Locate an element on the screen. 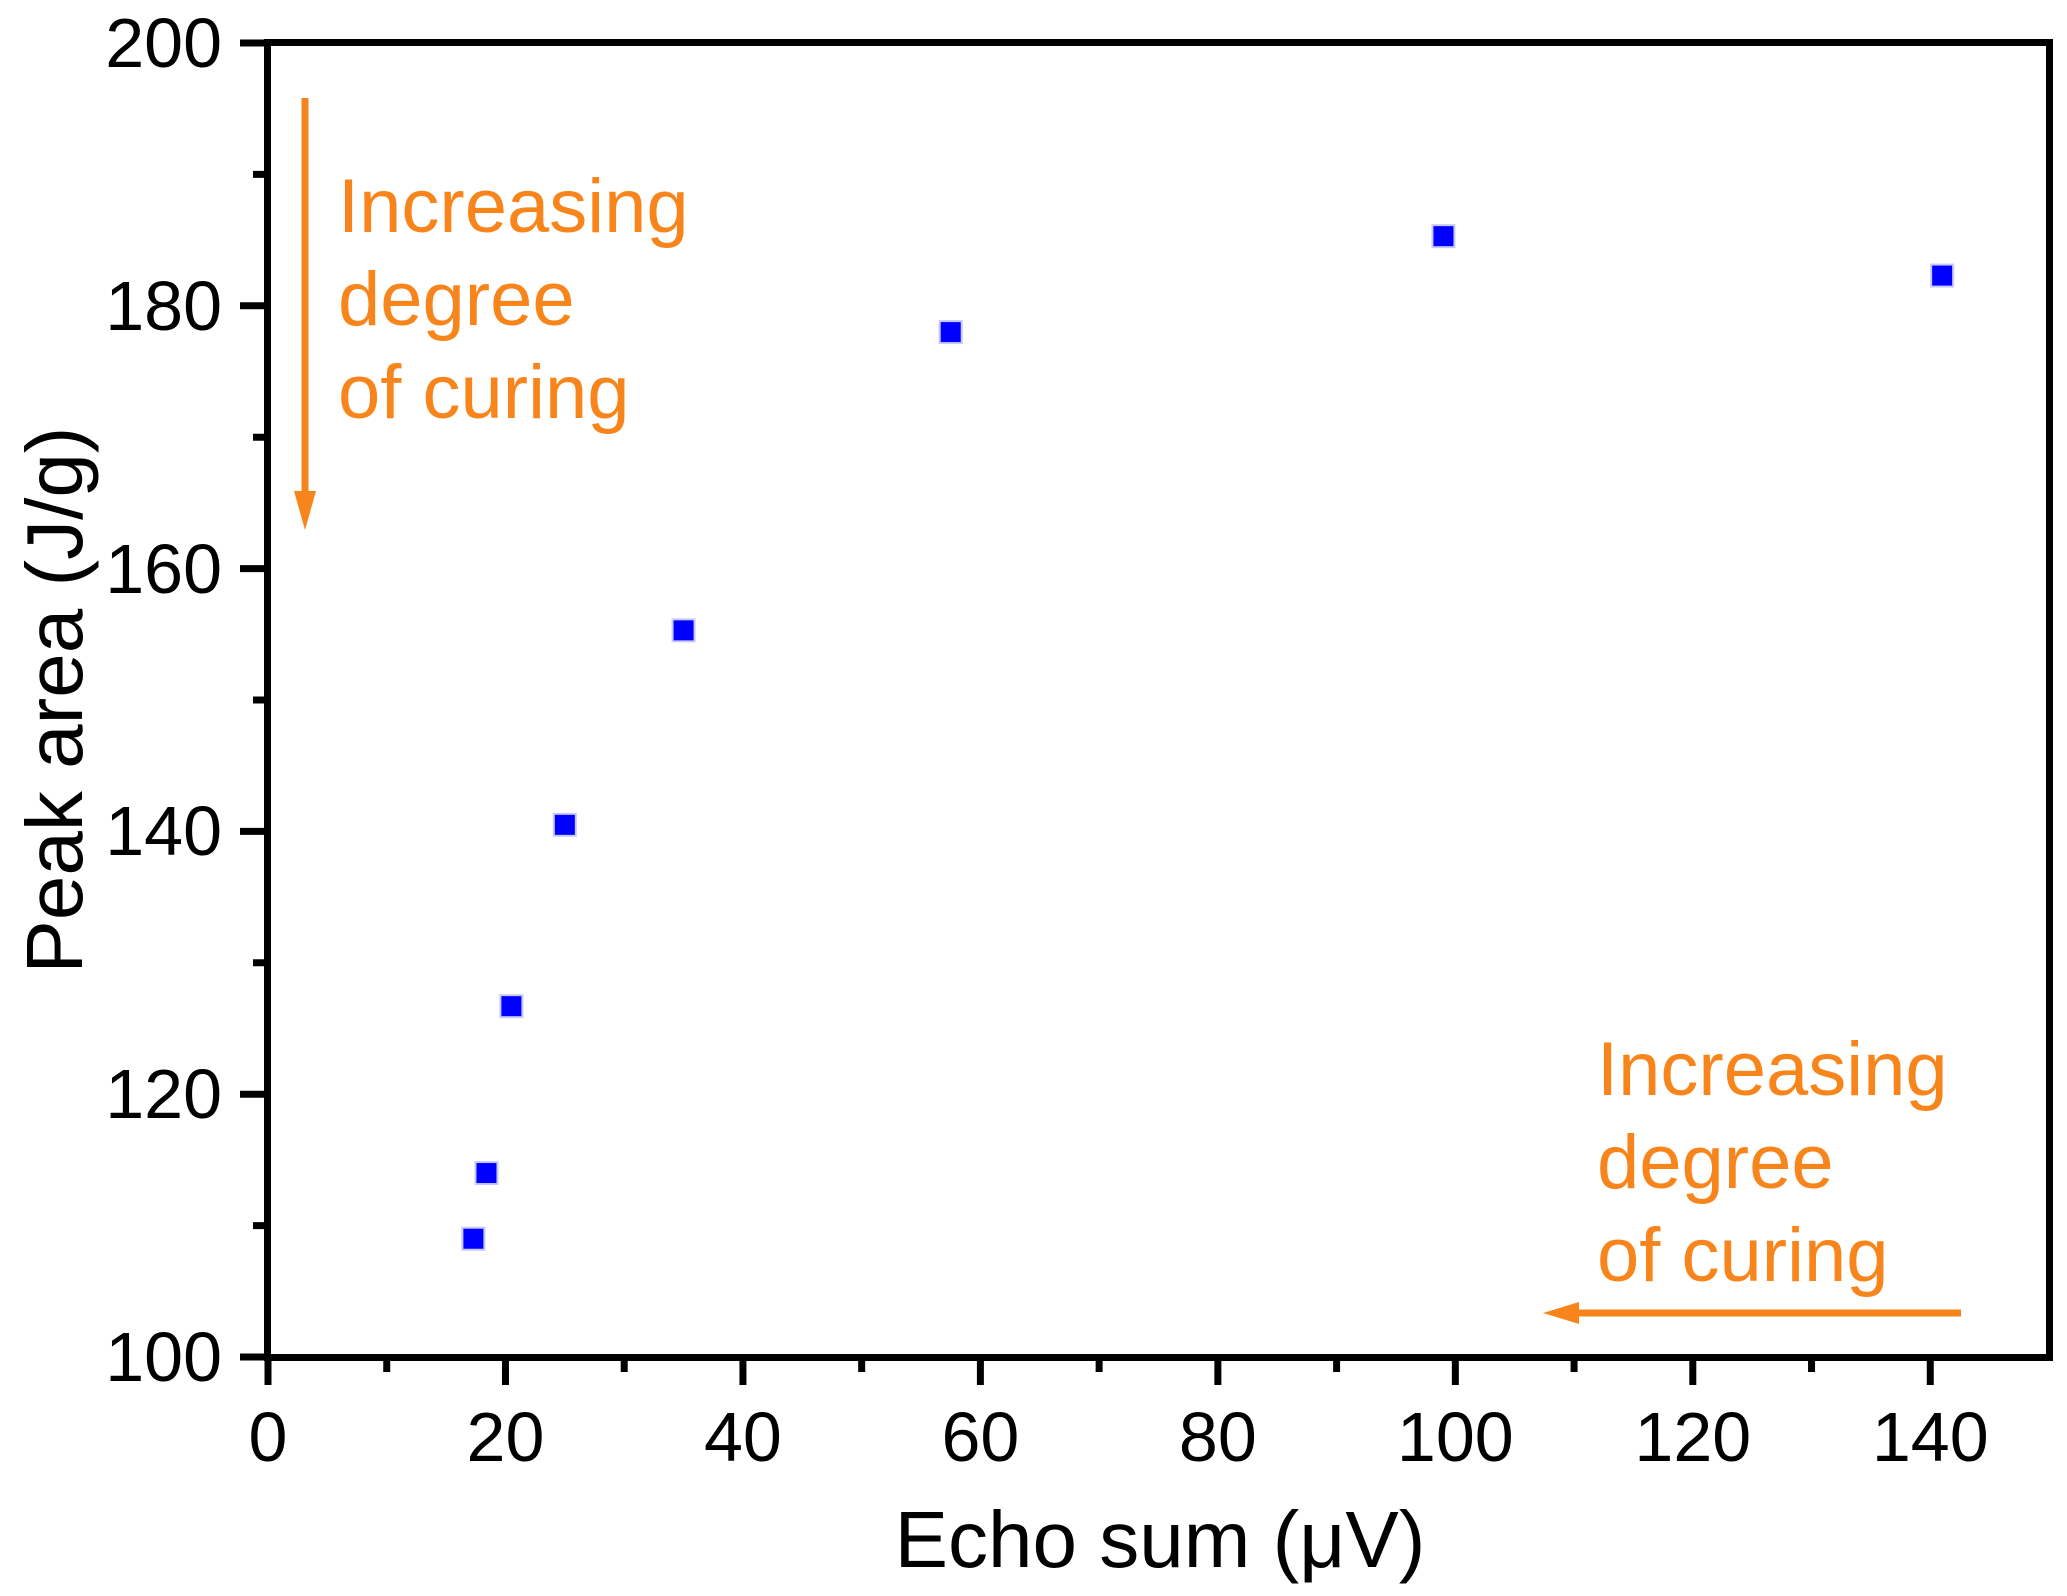 The height and width of the screenshot is (1596, 2067). y-tick-label: 100 is located at coordinates (163, 1357).